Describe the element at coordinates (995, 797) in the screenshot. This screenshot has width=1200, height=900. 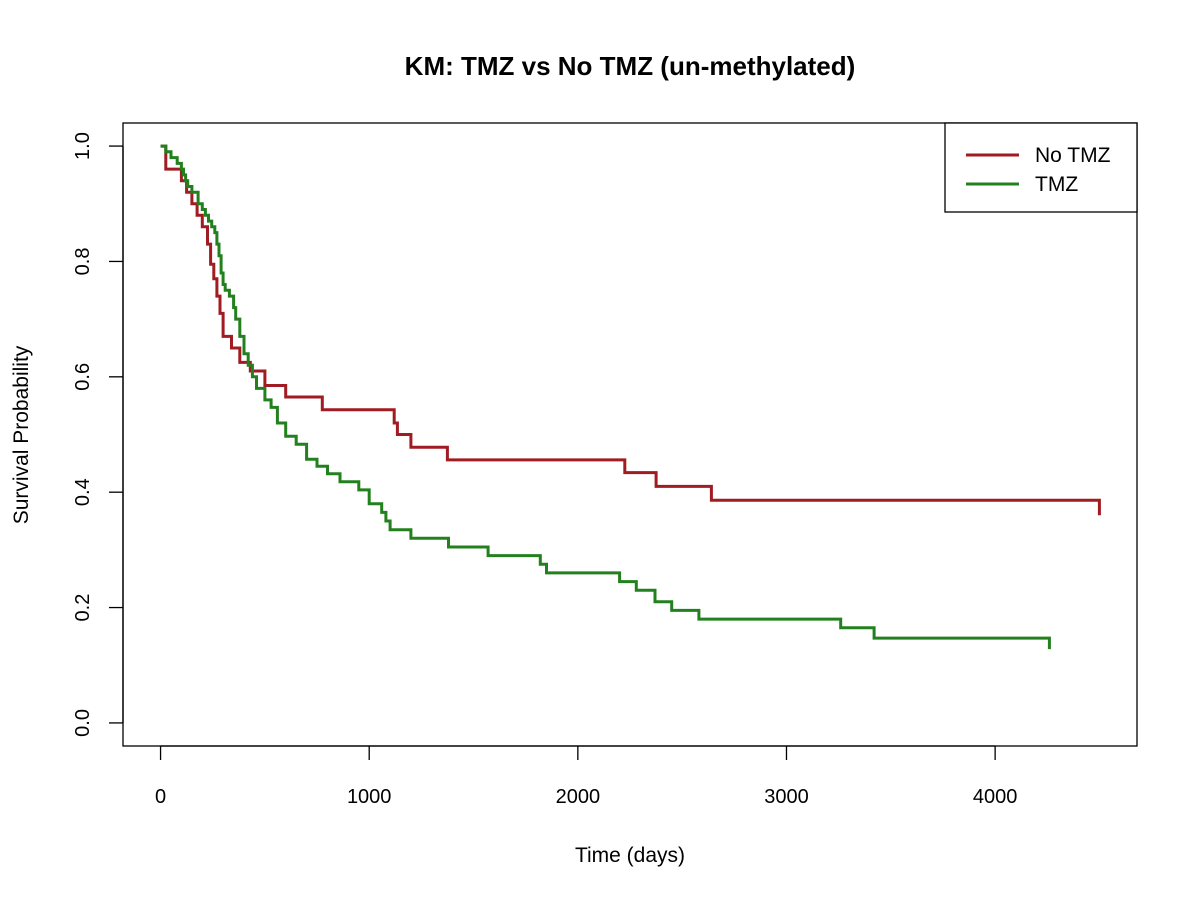
I see `x-tick-label: 4000` at that location.